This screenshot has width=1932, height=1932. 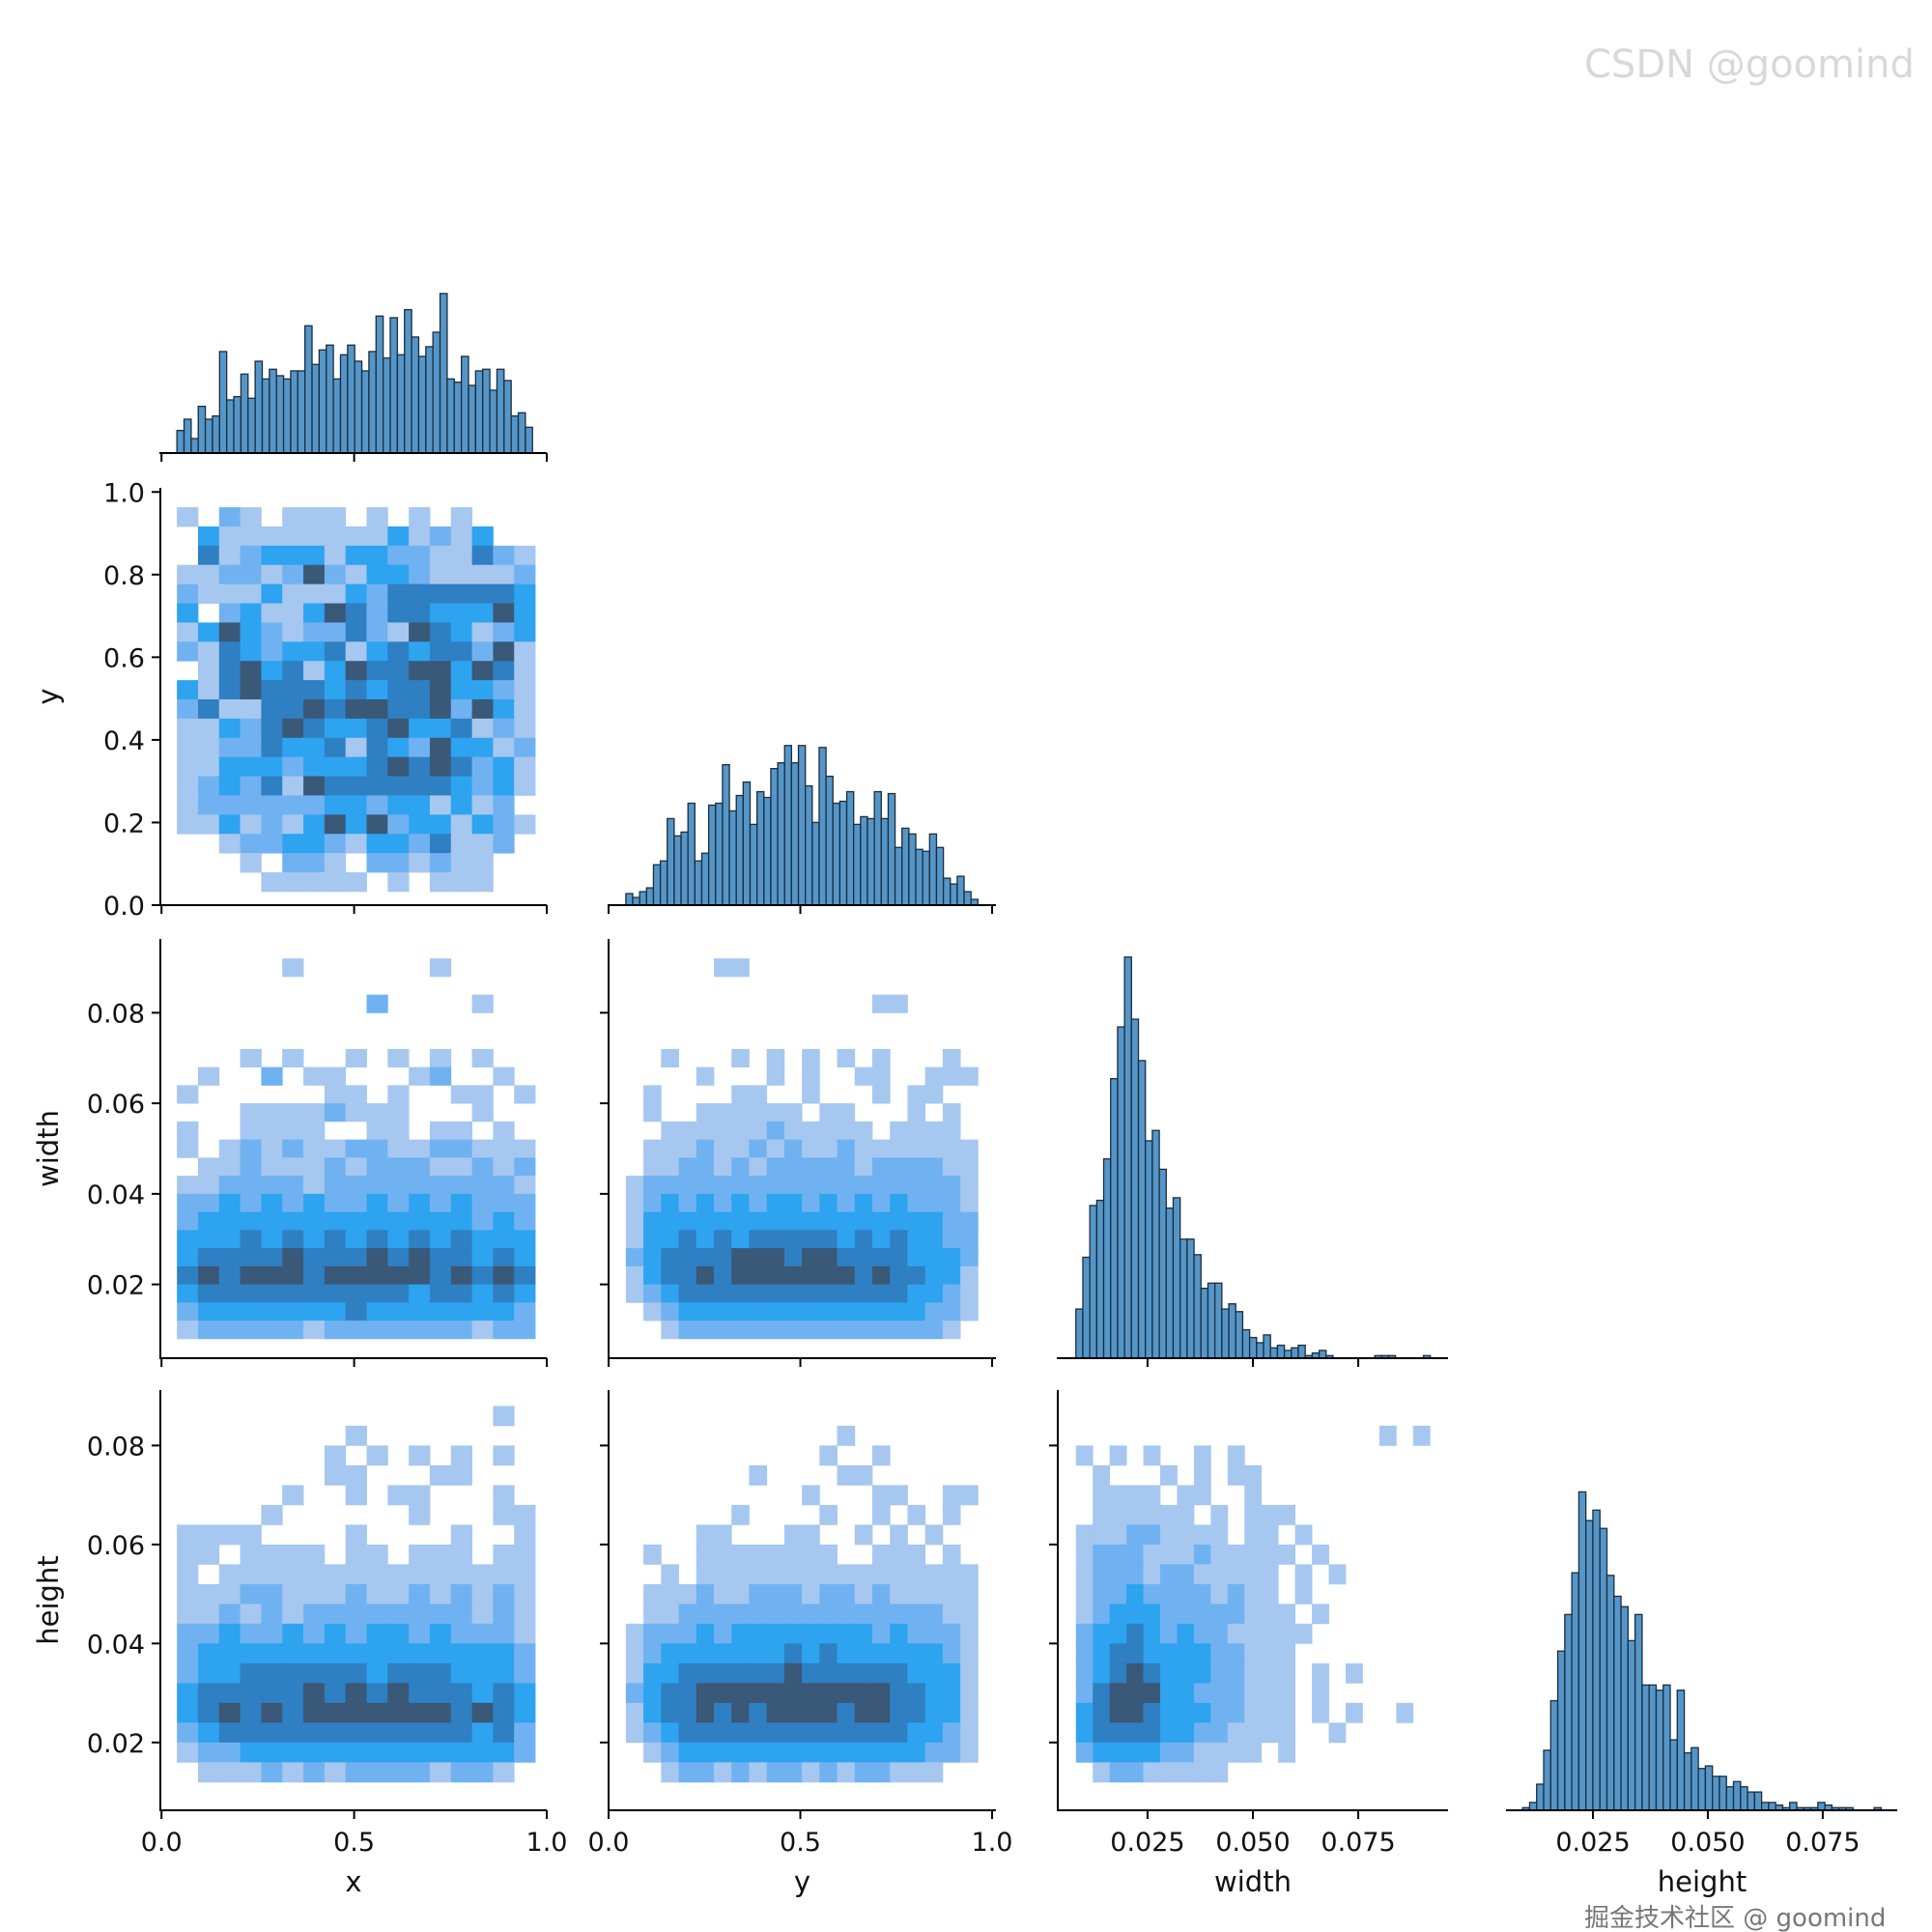 I want to click on x-tick-label-x: 0.5, so click(x=354, y=1843).